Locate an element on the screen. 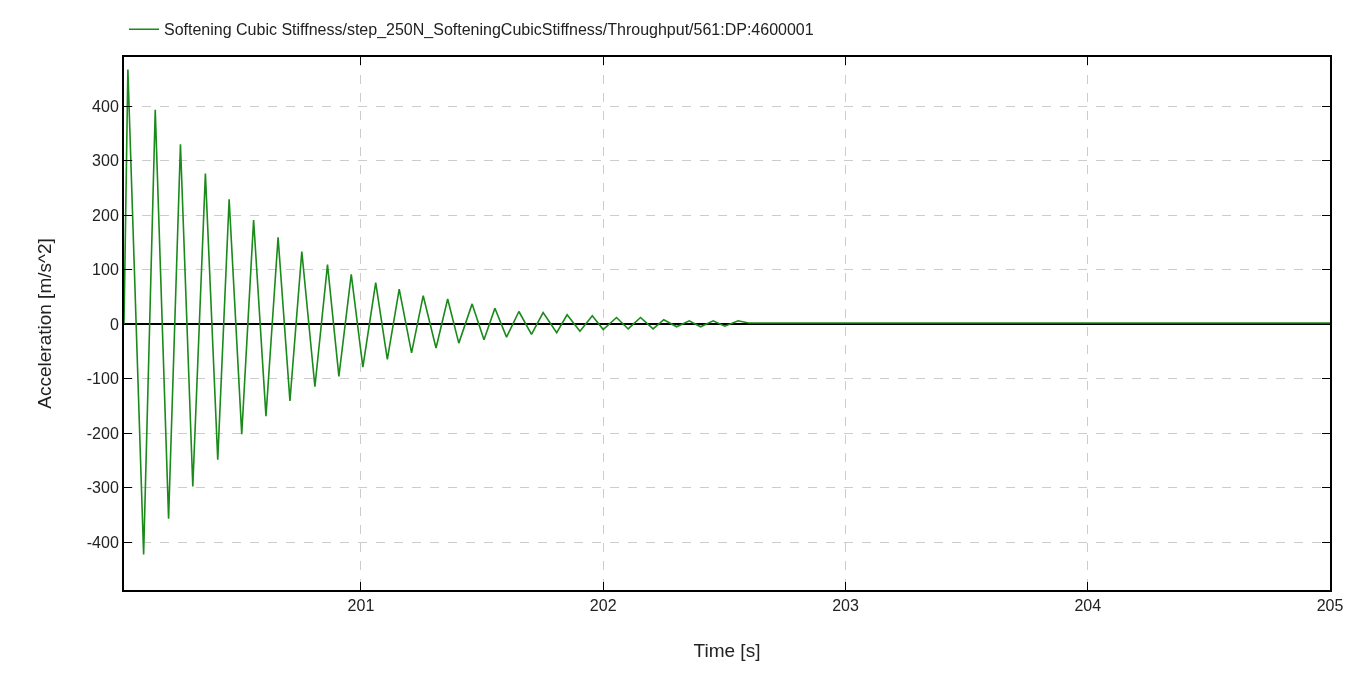 This screenshot has height=684, width=1363. y-tick-label: 200 is located at coordinates (105, 215).